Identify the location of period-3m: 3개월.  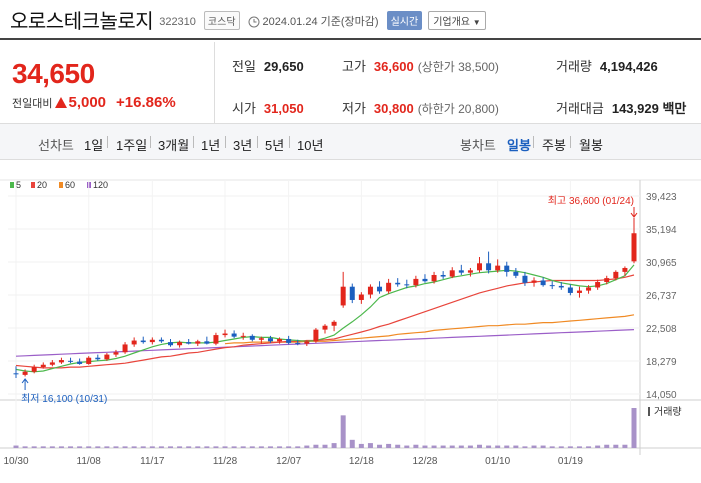
(174, 145).